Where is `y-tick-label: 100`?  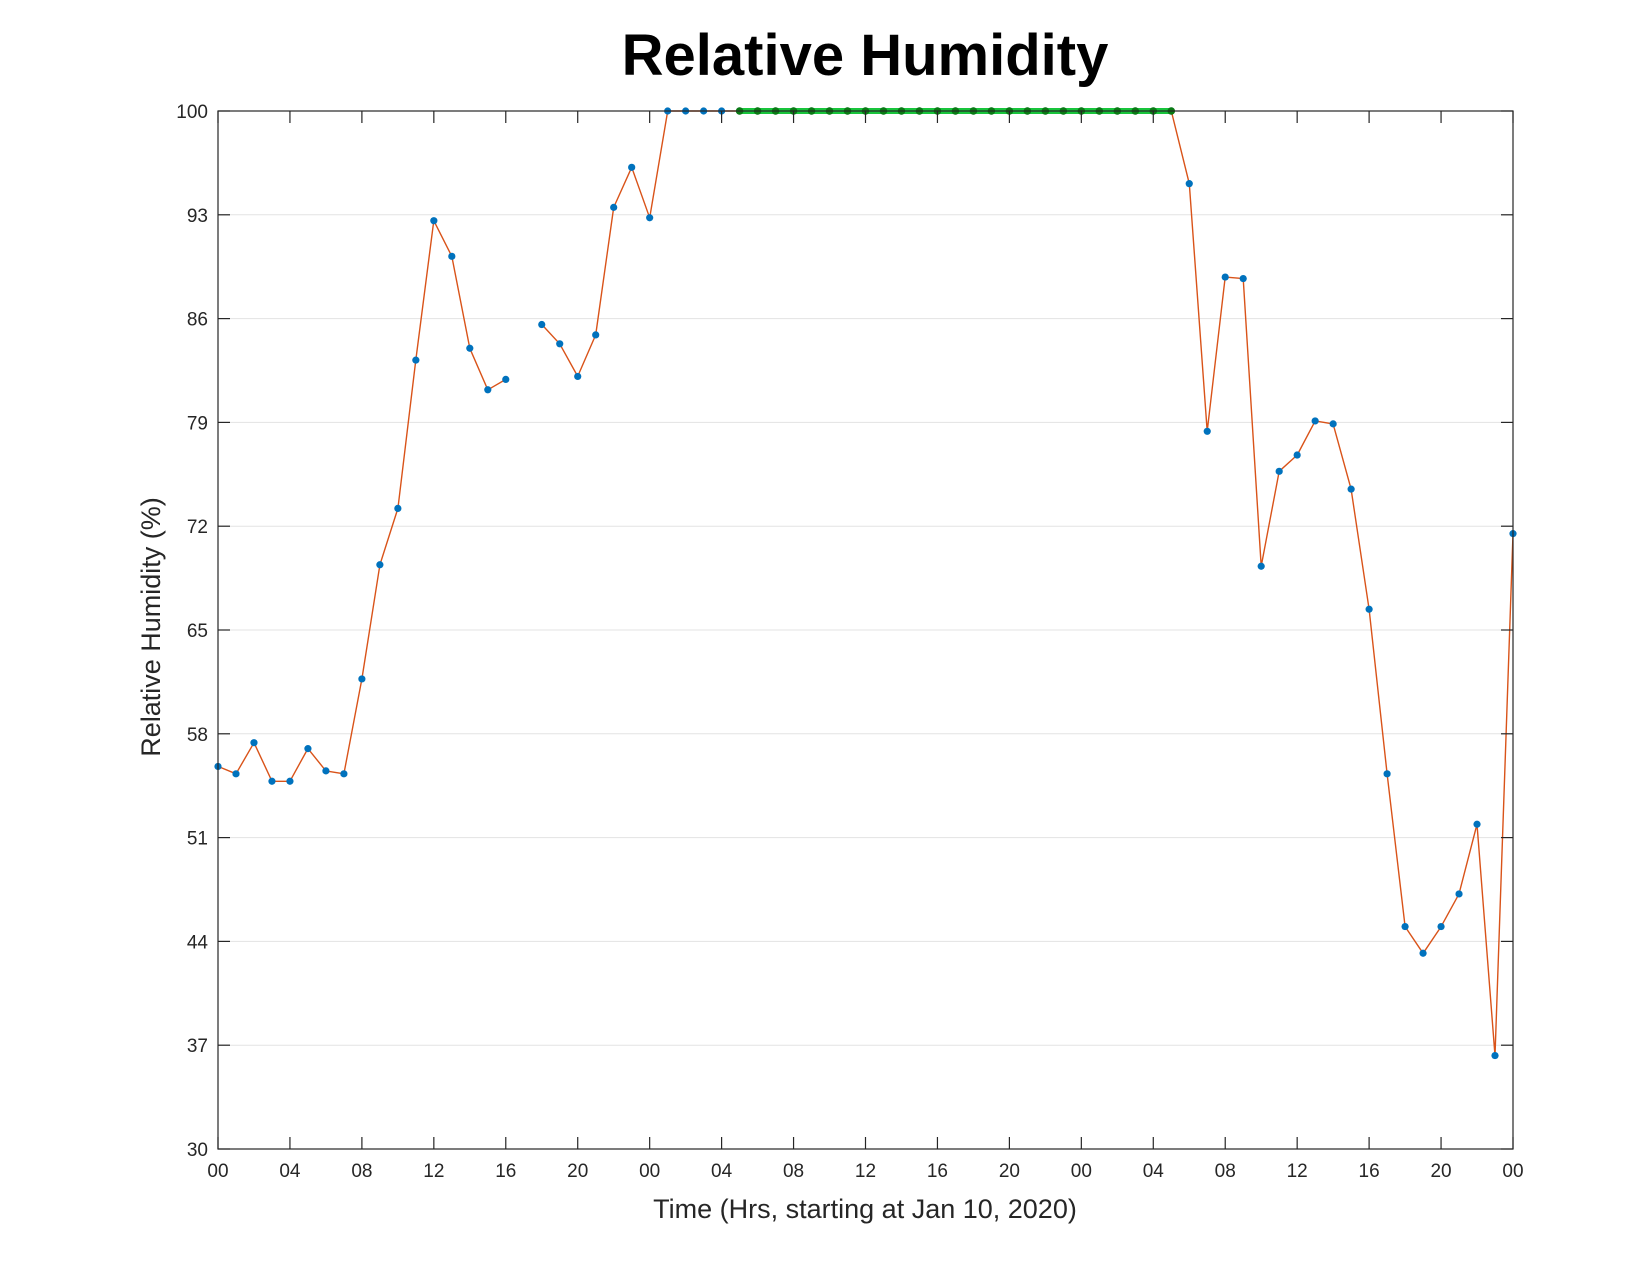 y-tick-label: 100 is located at coordinates (192, 112).